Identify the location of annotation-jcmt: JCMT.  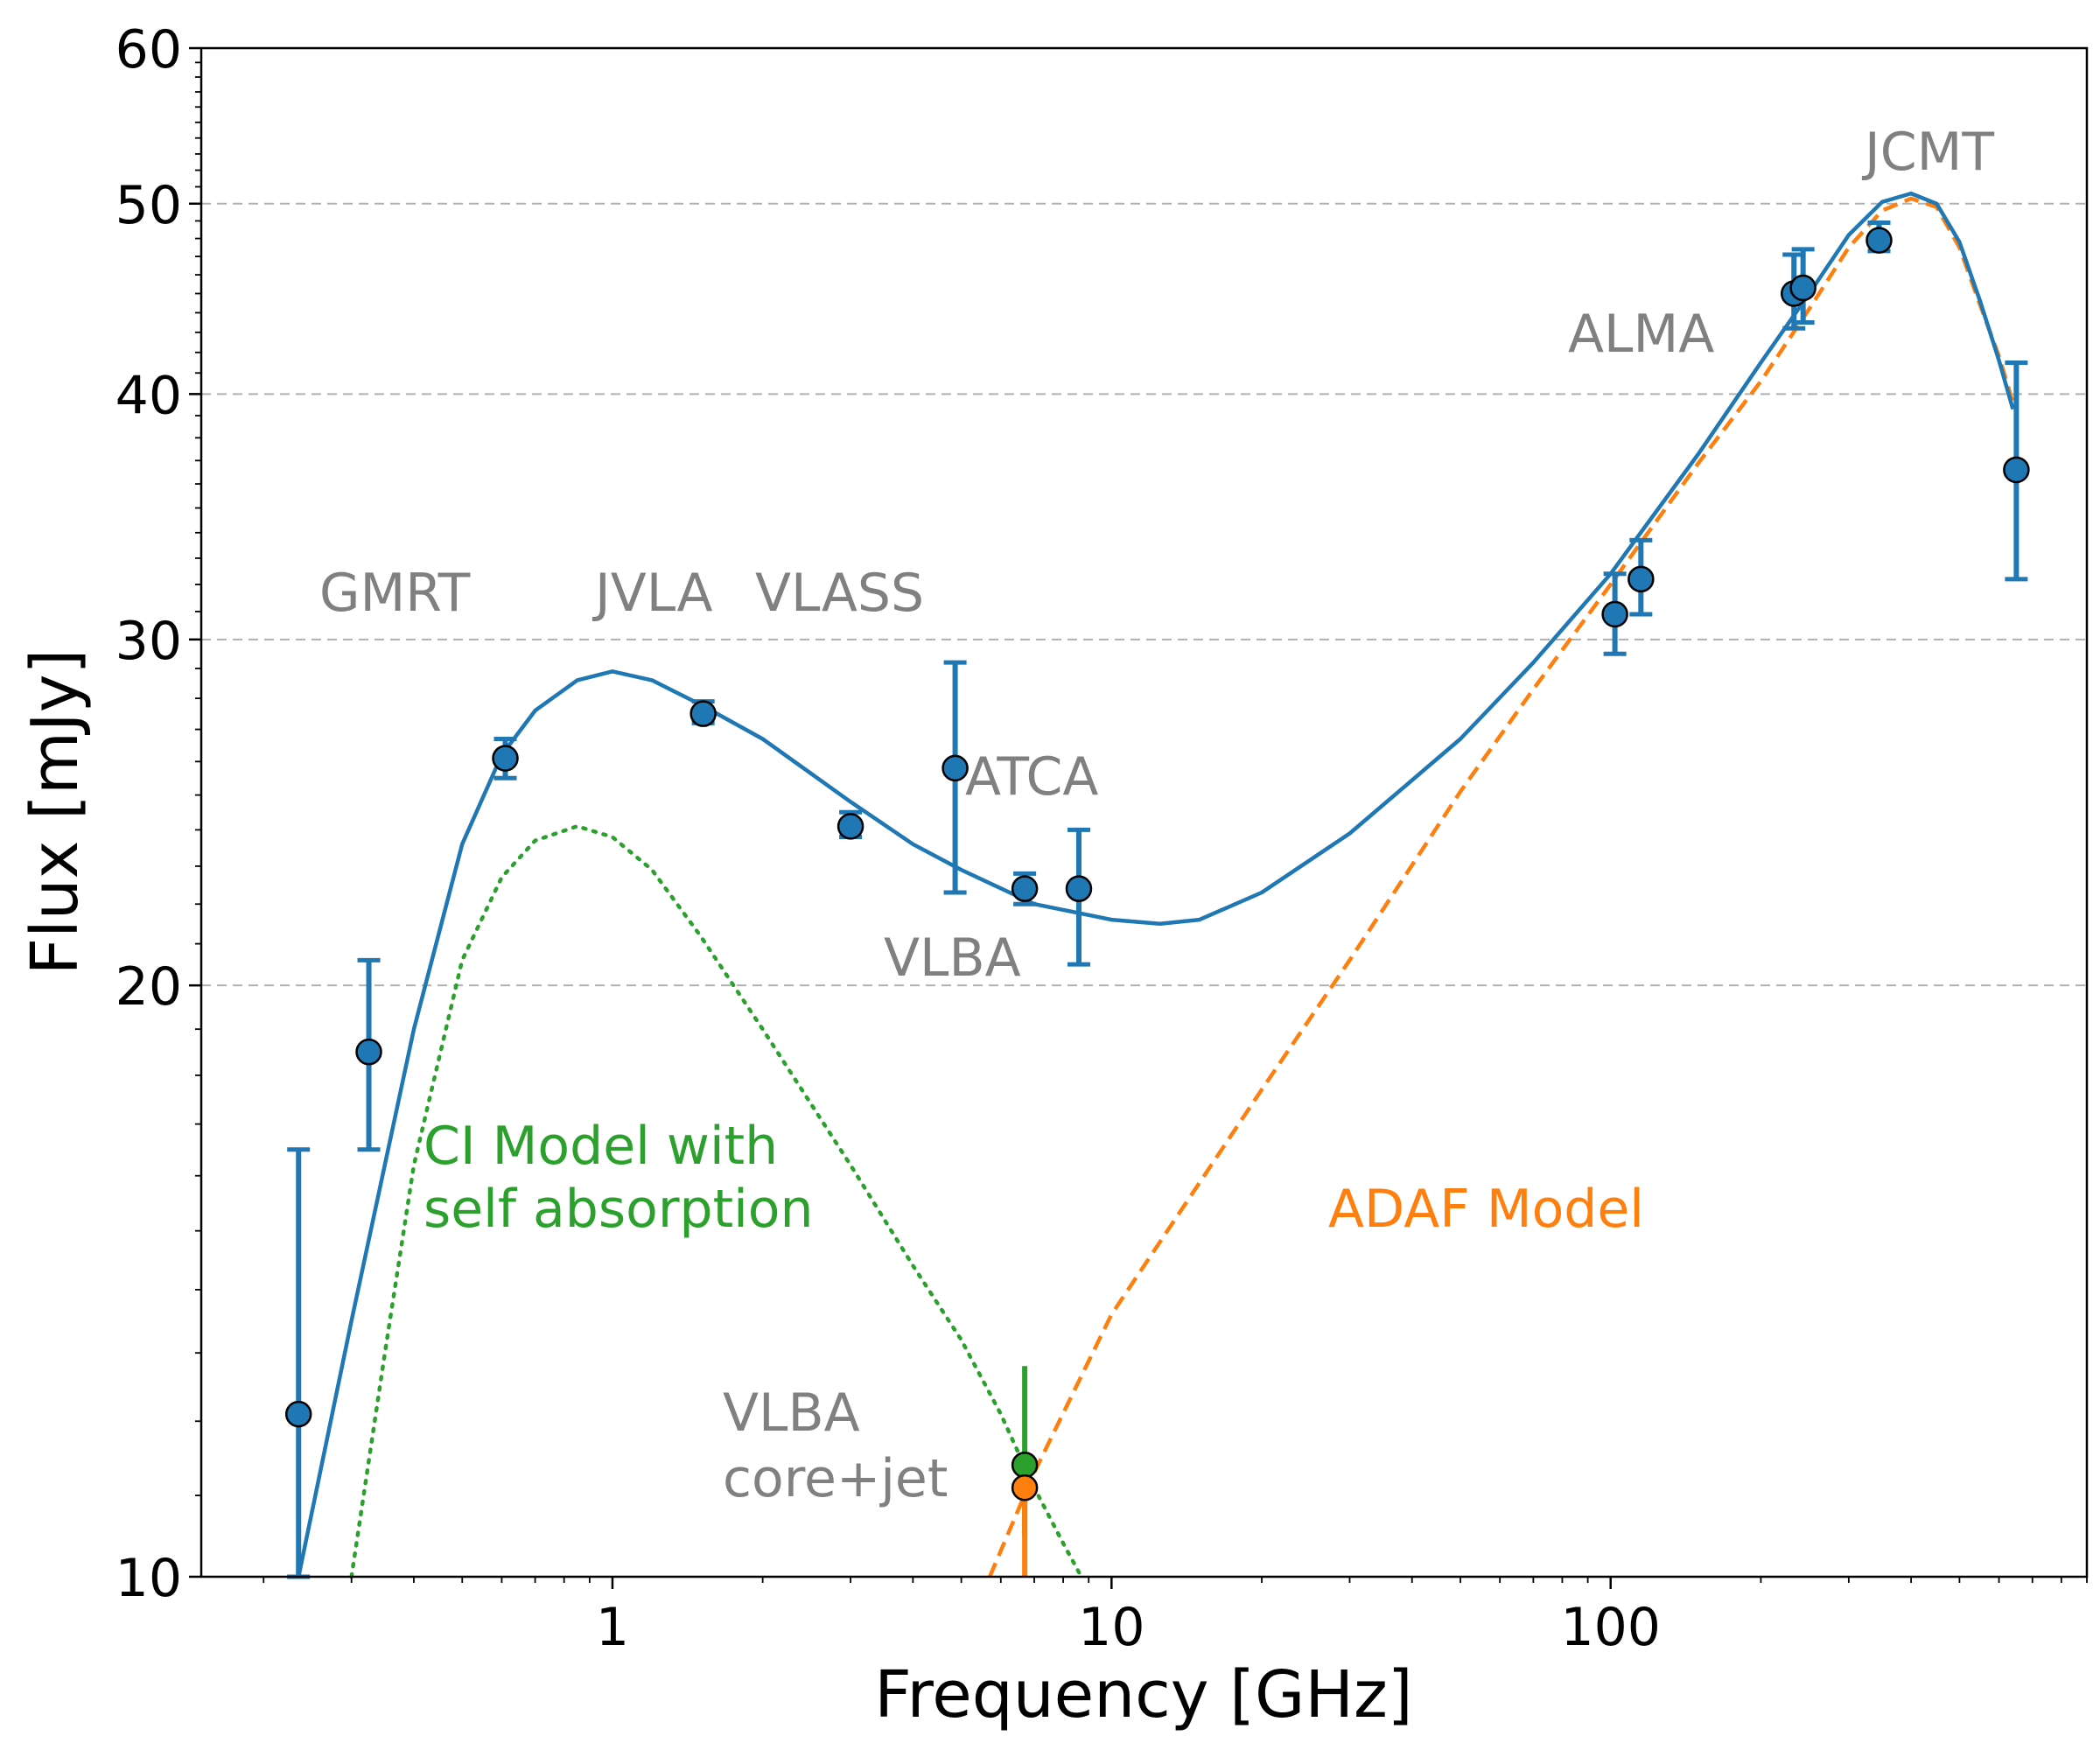
(1927, 152).